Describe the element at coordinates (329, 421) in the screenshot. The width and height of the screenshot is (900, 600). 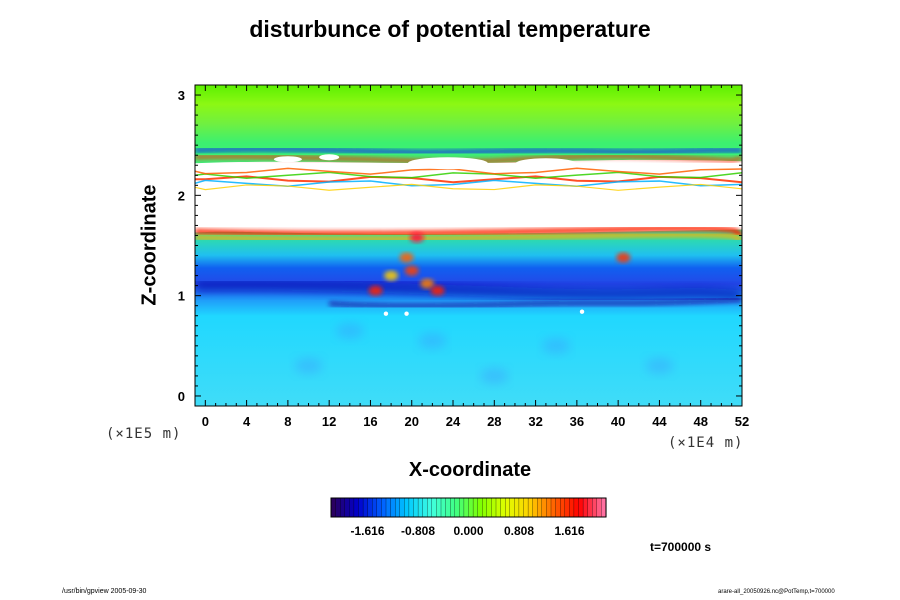
I see `x-tick-label: 12` at that location.